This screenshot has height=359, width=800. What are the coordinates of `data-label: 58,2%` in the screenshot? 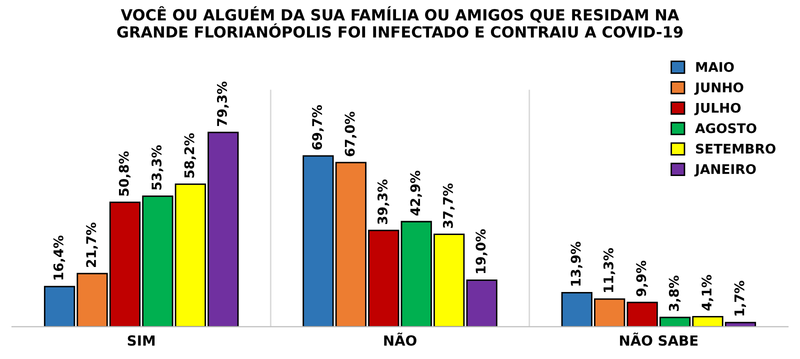 It's located at (190, 155).